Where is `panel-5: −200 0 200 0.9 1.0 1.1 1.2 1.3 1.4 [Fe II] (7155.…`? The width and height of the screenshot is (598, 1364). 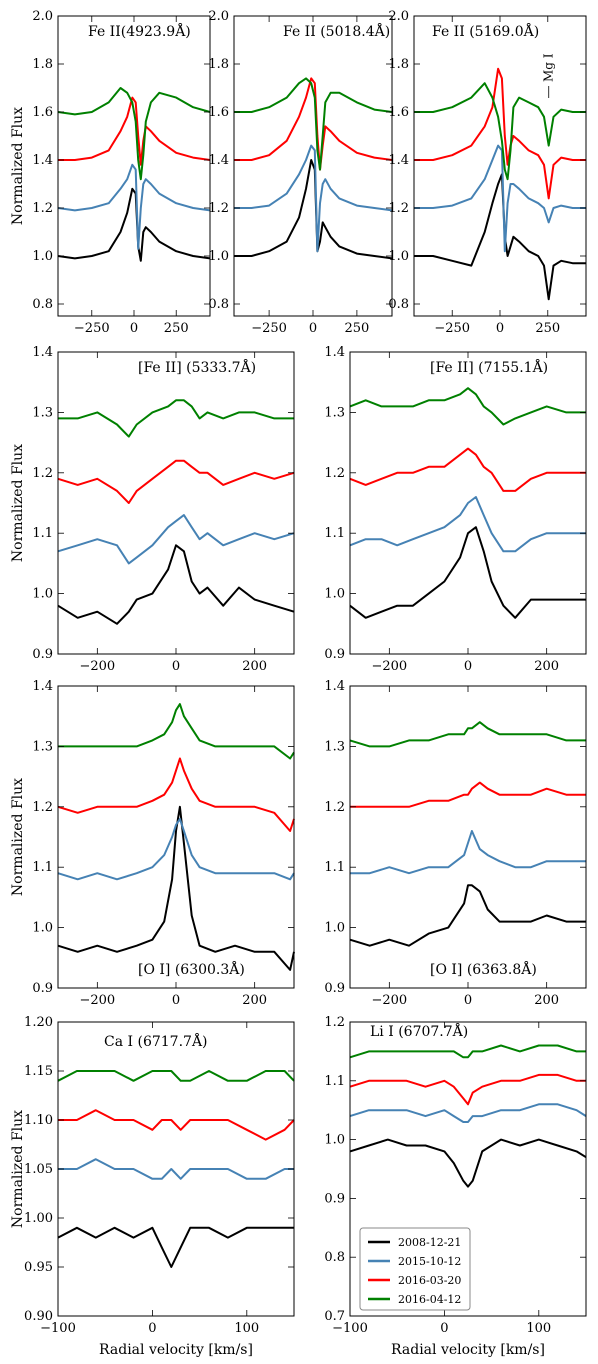
panel-5: −200 0 200 0.9 1.0 1.1 1.2 1.3 1.4 [Fe II] (7155.… is located at coordinates (455, 509).